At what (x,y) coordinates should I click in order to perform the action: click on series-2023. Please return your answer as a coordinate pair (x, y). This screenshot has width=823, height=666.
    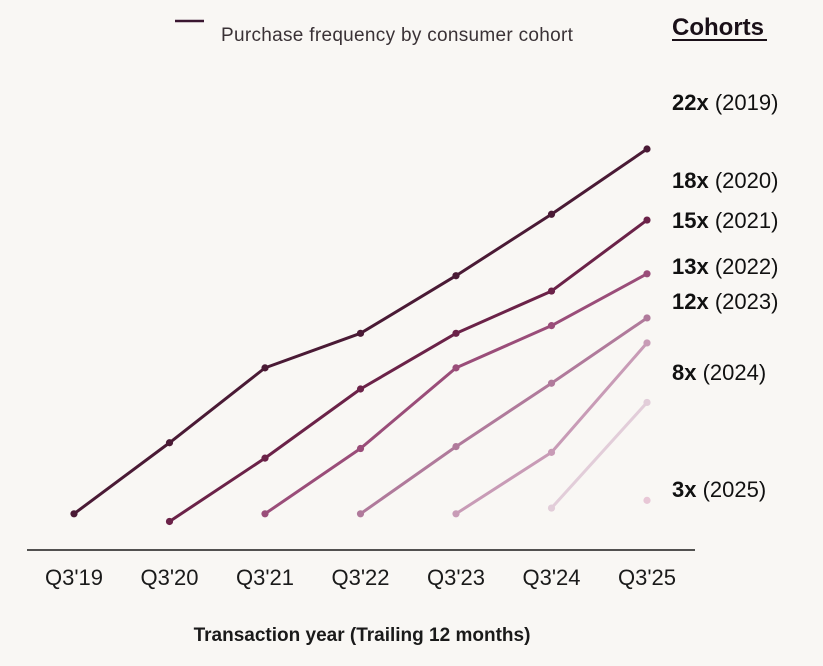
    Looking at the image, I should click on (551, 428).